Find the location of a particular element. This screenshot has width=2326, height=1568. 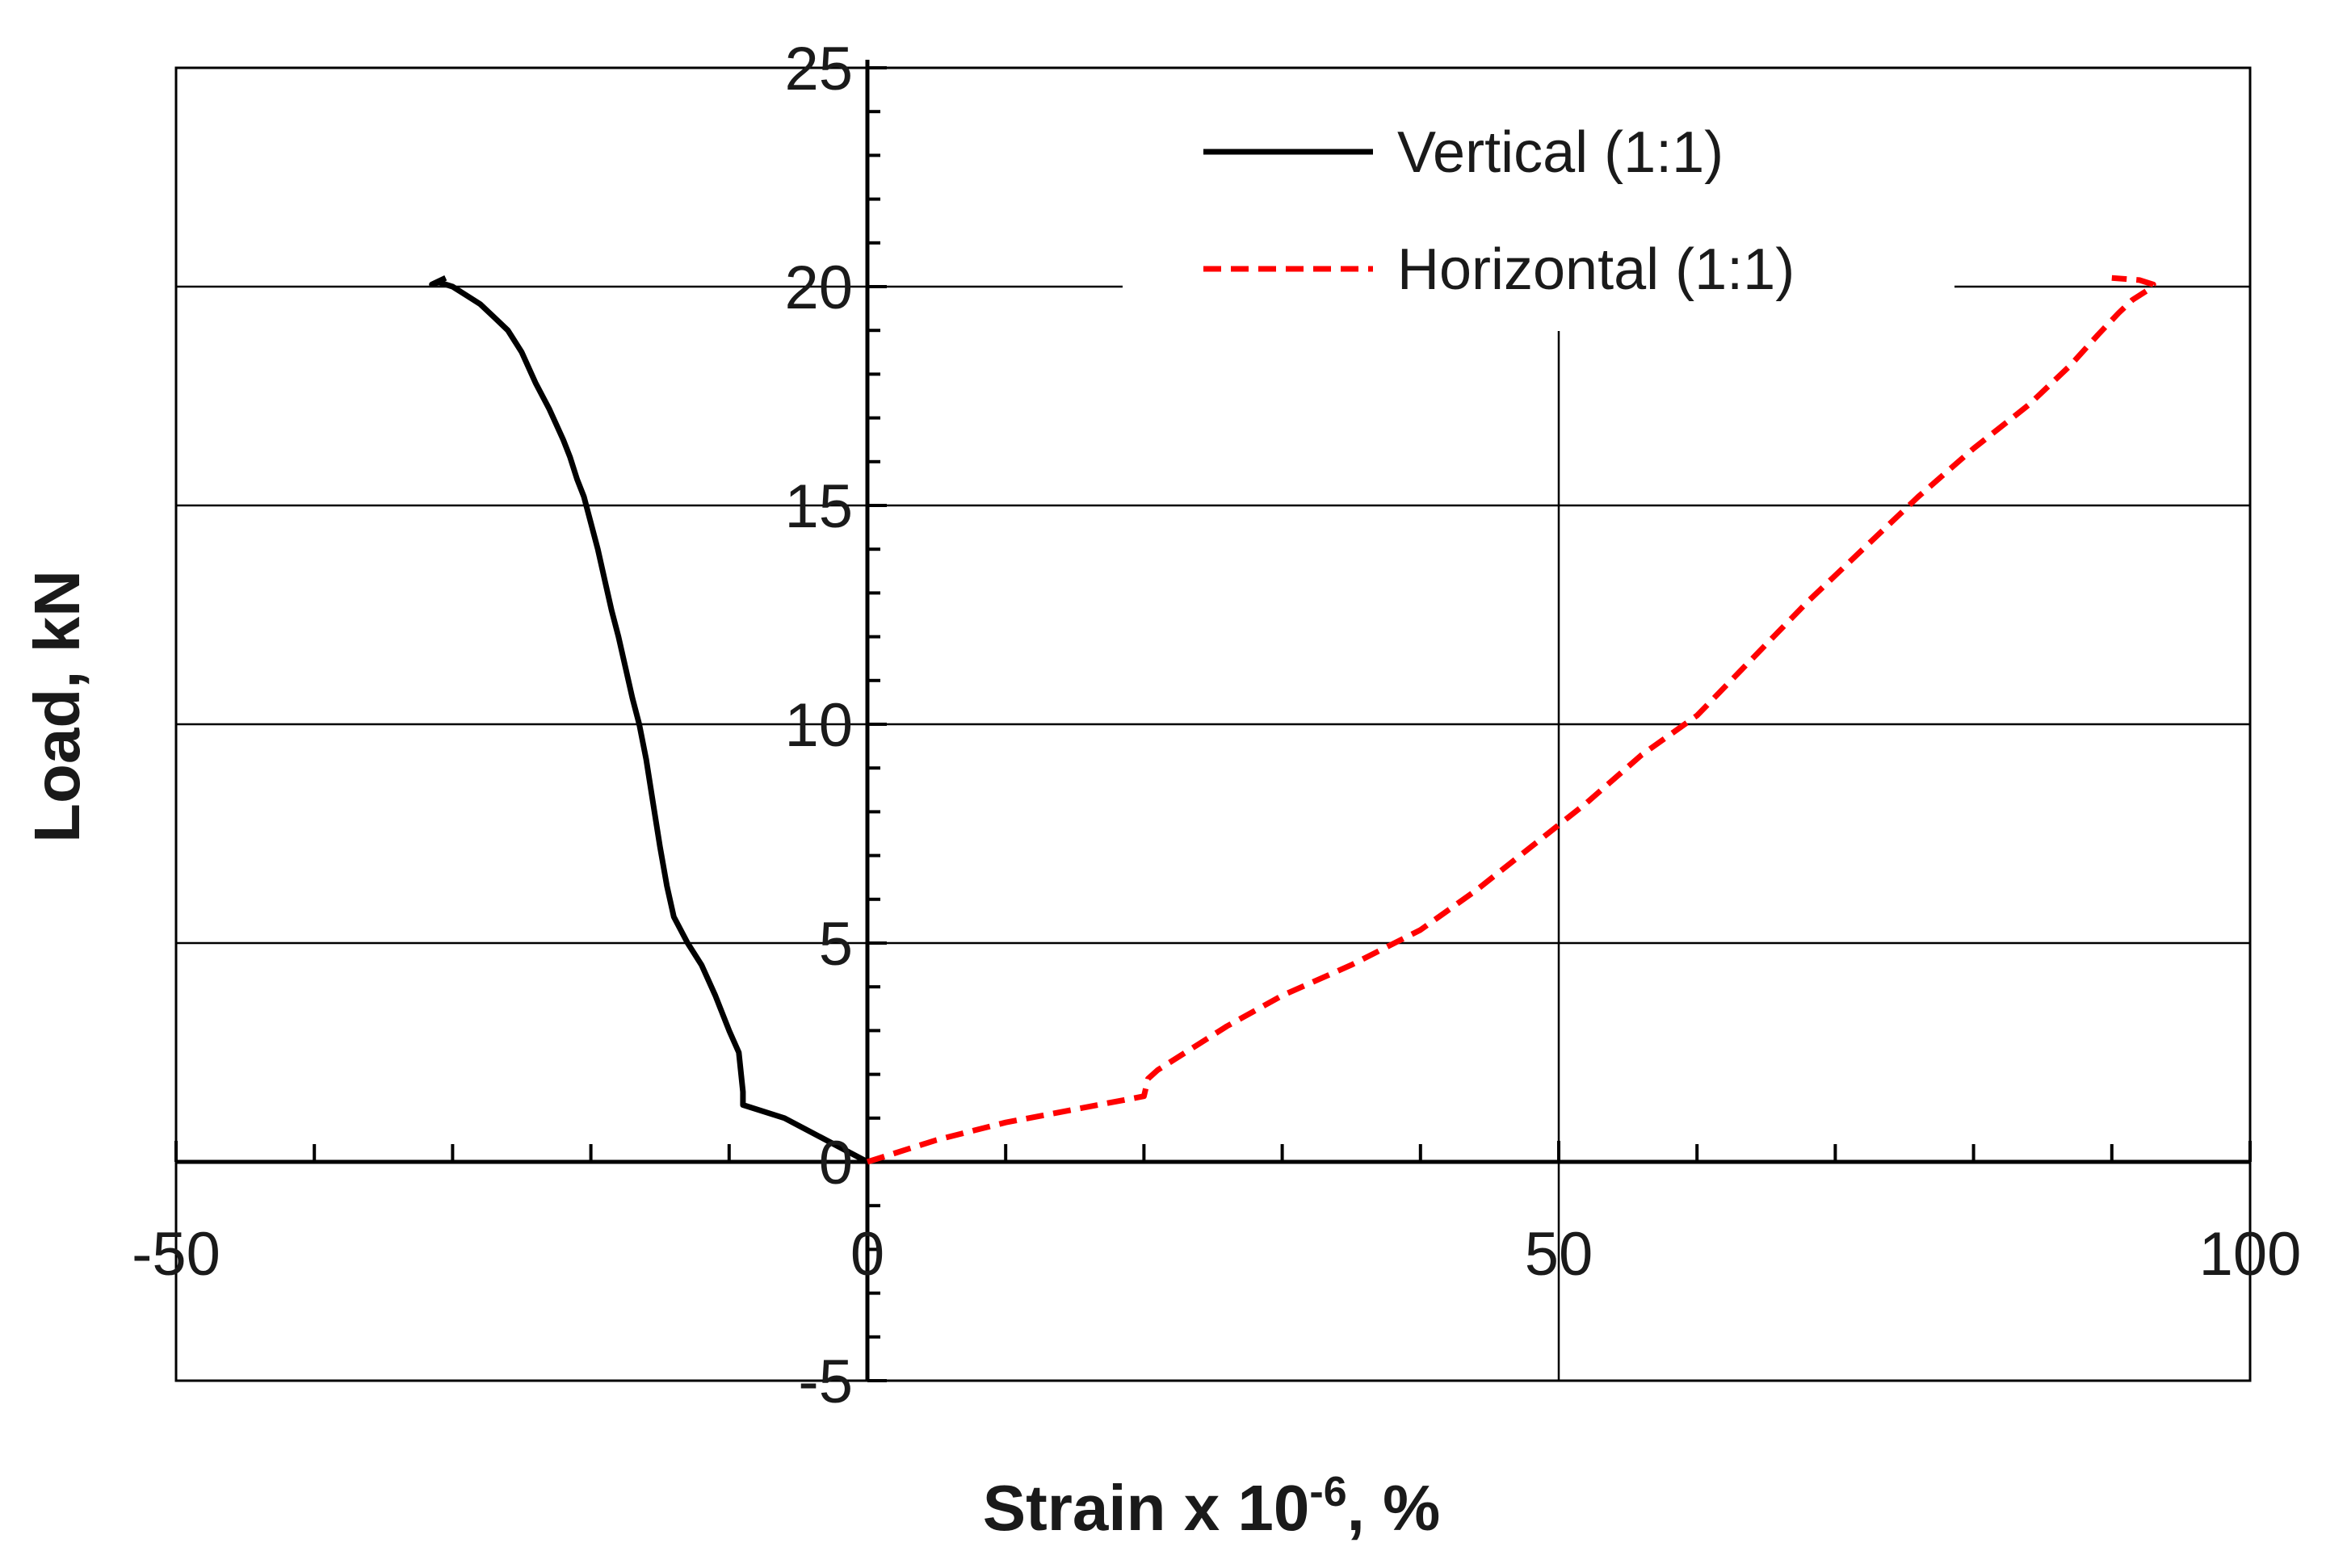

x-tick-label: 100 is located at coordinates (2250, 1254).